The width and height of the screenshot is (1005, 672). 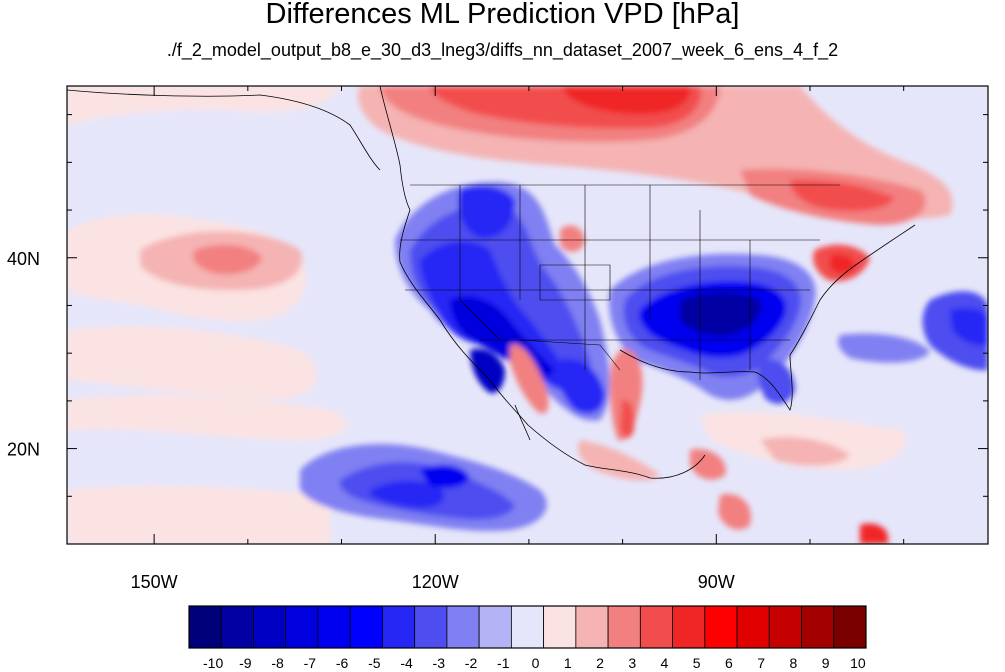 What do you see at coordinates (435, 582) in the screenshot?
I see `x-tick-label: 120W` at bounding box center [435, 582].